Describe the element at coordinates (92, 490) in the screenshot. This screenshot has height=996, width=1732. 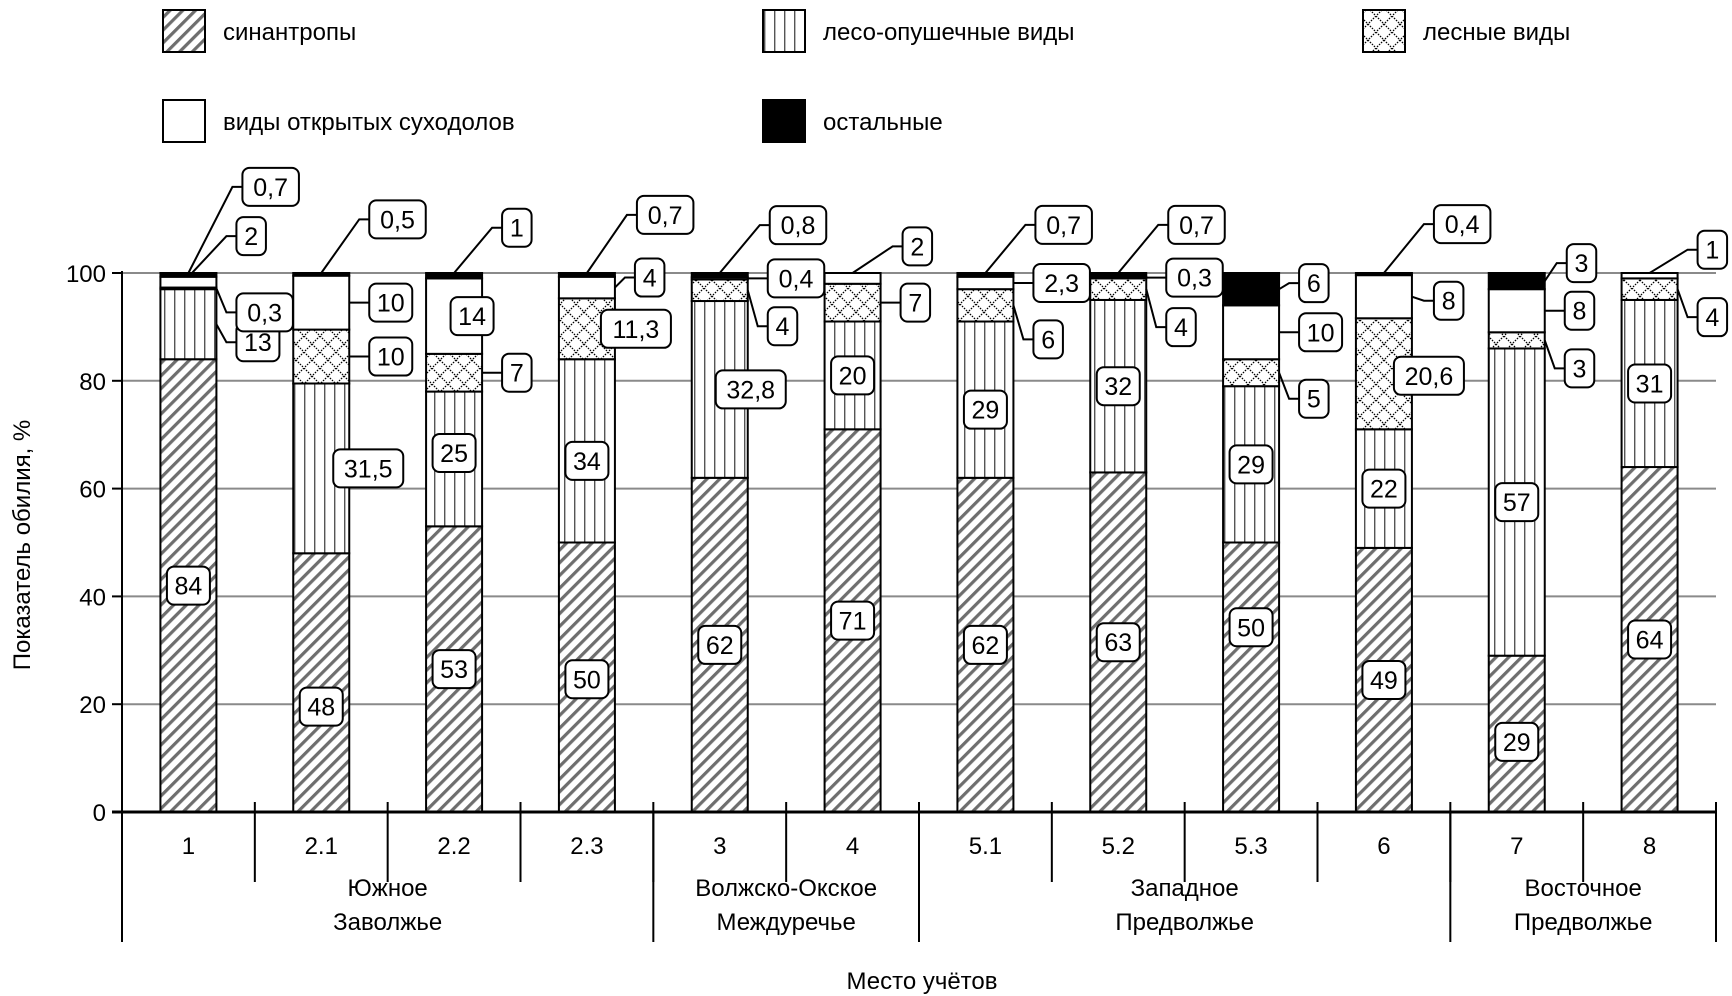
I see `y-tick-label: 60` at that location.